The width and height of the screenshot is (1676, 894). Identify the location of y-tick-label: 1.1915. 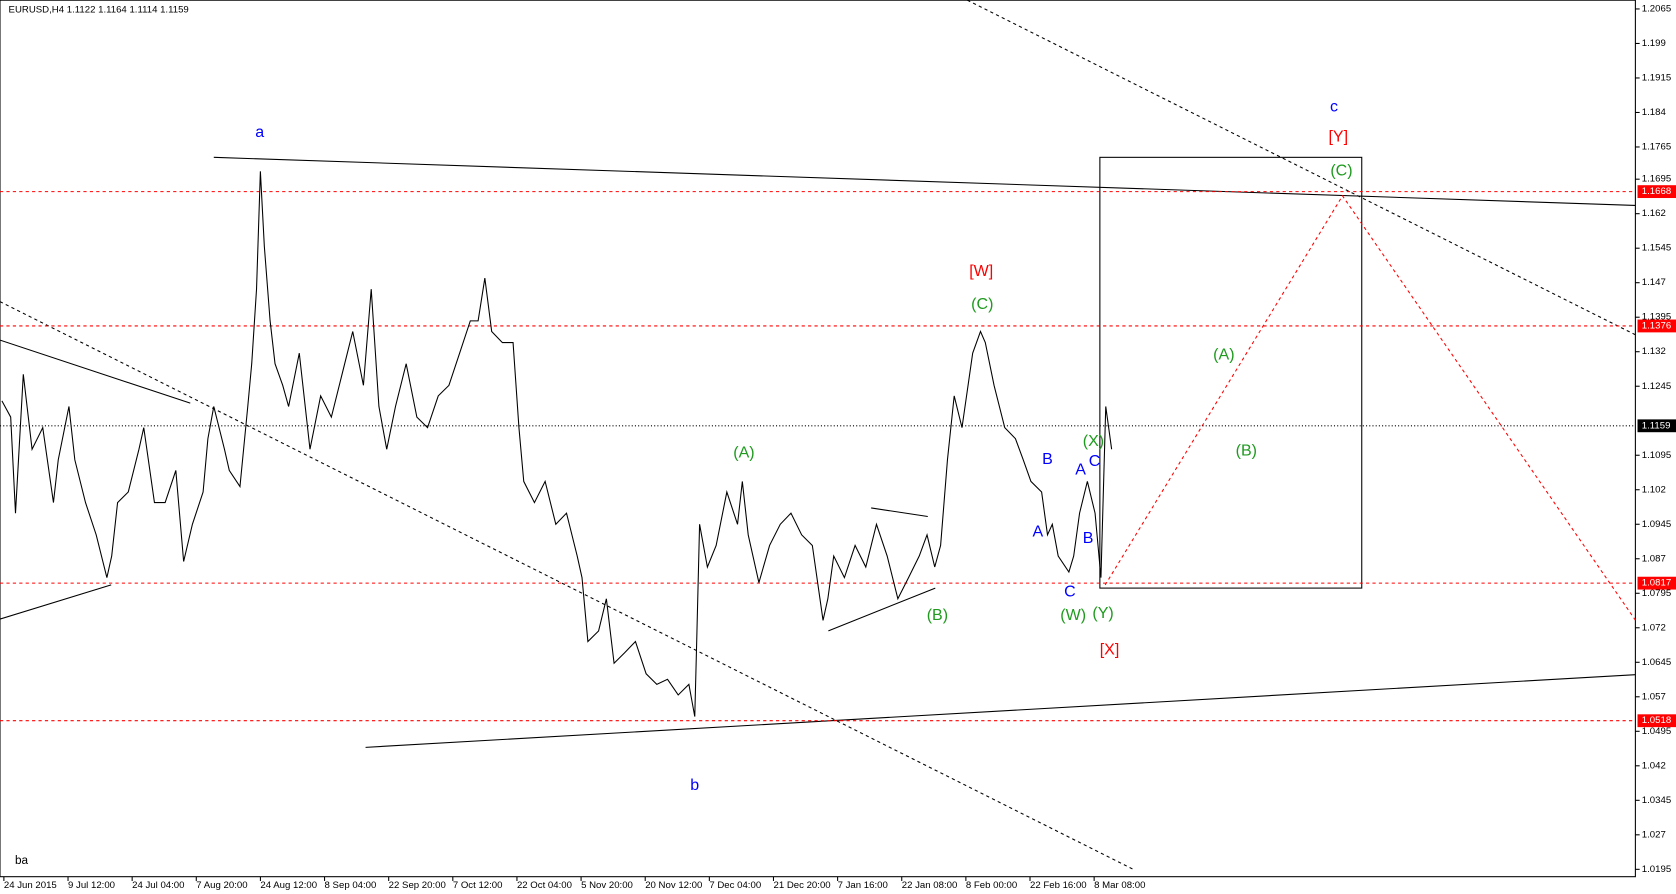
(1656, 77).